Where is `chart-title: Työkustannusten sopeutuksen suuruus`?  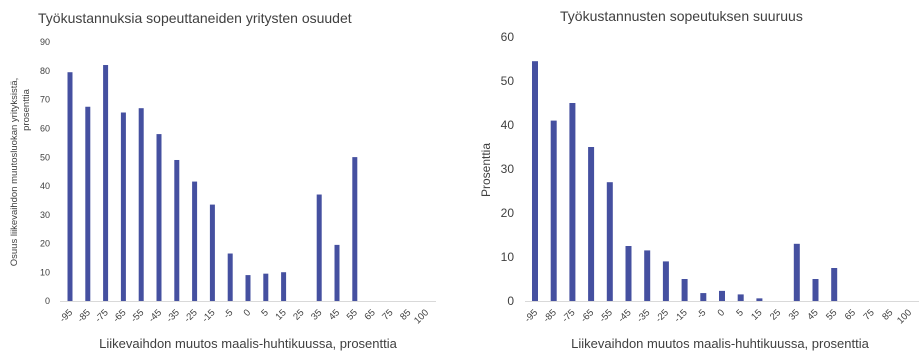 chart-title: Työkustannusten sopeutuksen suuruus is located at coordinates (681, 16).